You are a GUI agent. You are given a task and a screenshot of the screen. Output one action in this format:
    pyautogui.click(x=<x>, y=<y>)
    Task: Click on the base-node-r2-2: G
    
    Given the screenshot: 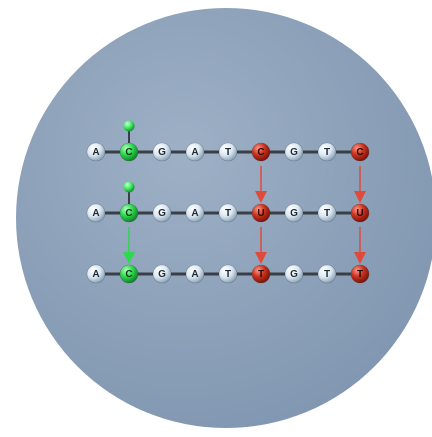 What is the action you would take?
    pyautogui.click(x=162, y=274)
    